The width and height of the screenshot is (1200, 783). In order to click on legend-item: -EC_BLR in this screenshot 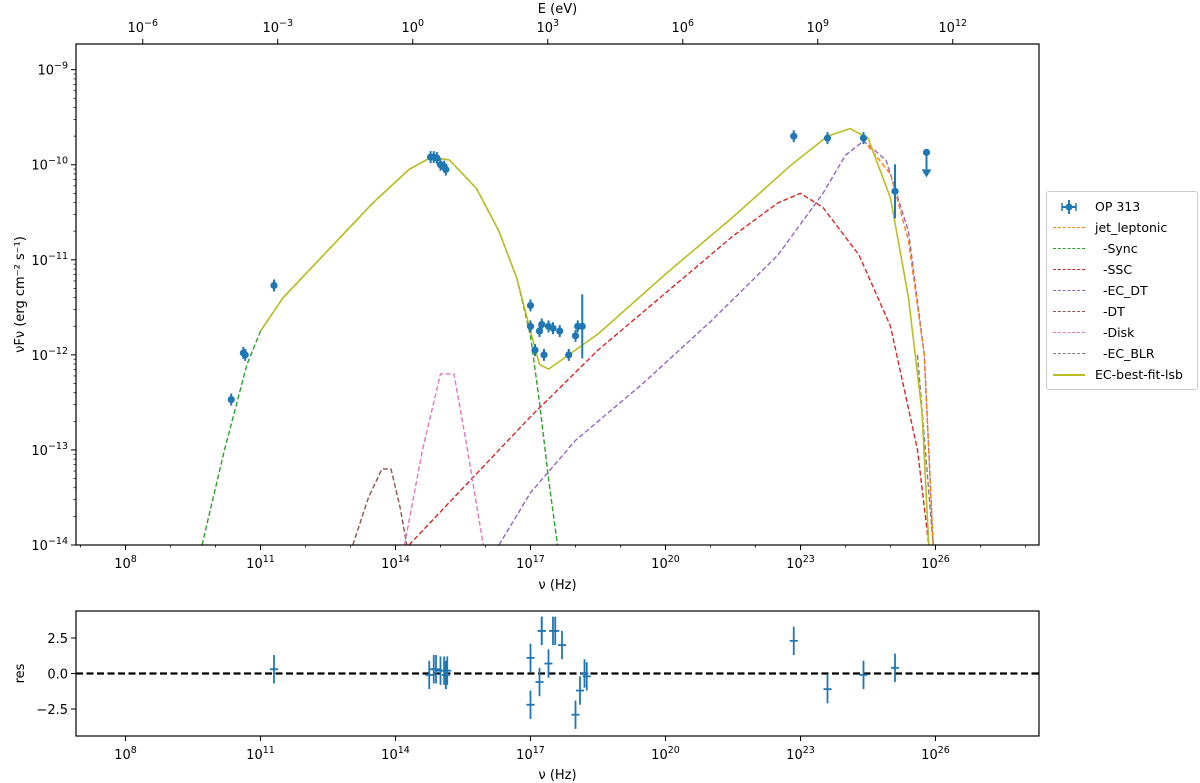, I will do `click(1122, 353)`.